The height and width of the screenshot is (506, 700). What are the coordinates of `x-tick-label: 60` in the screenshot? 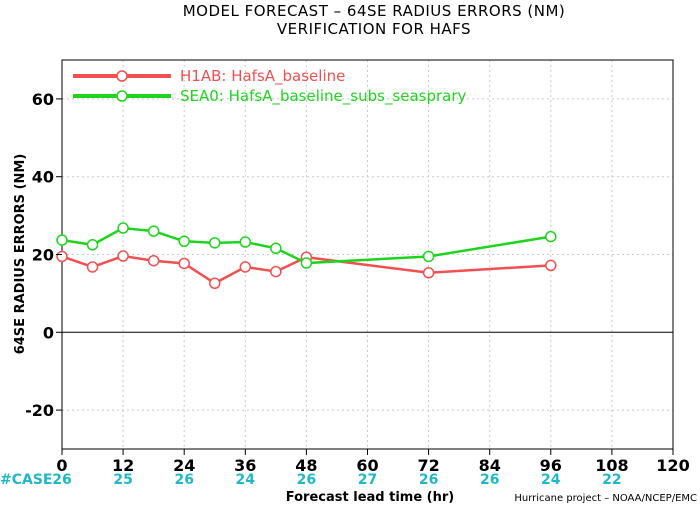 It's located at (367, 465).